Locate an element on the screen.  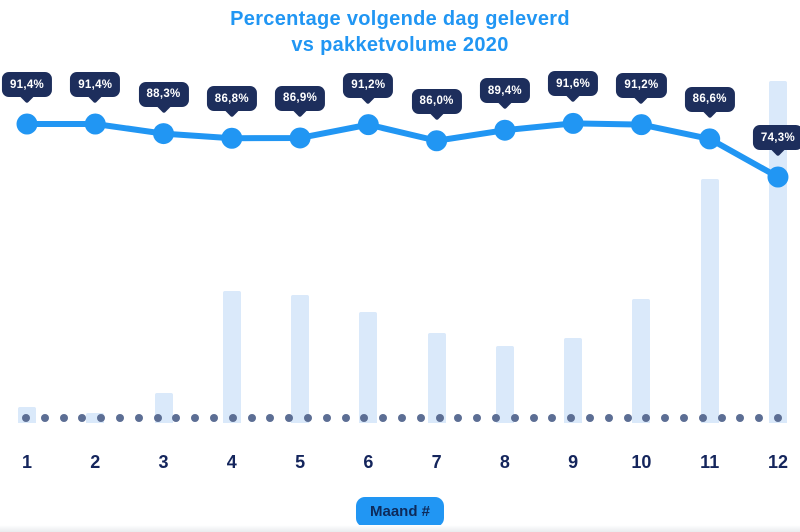
x-axis-label-month-8: 8 is located at coordinates (504, 462).